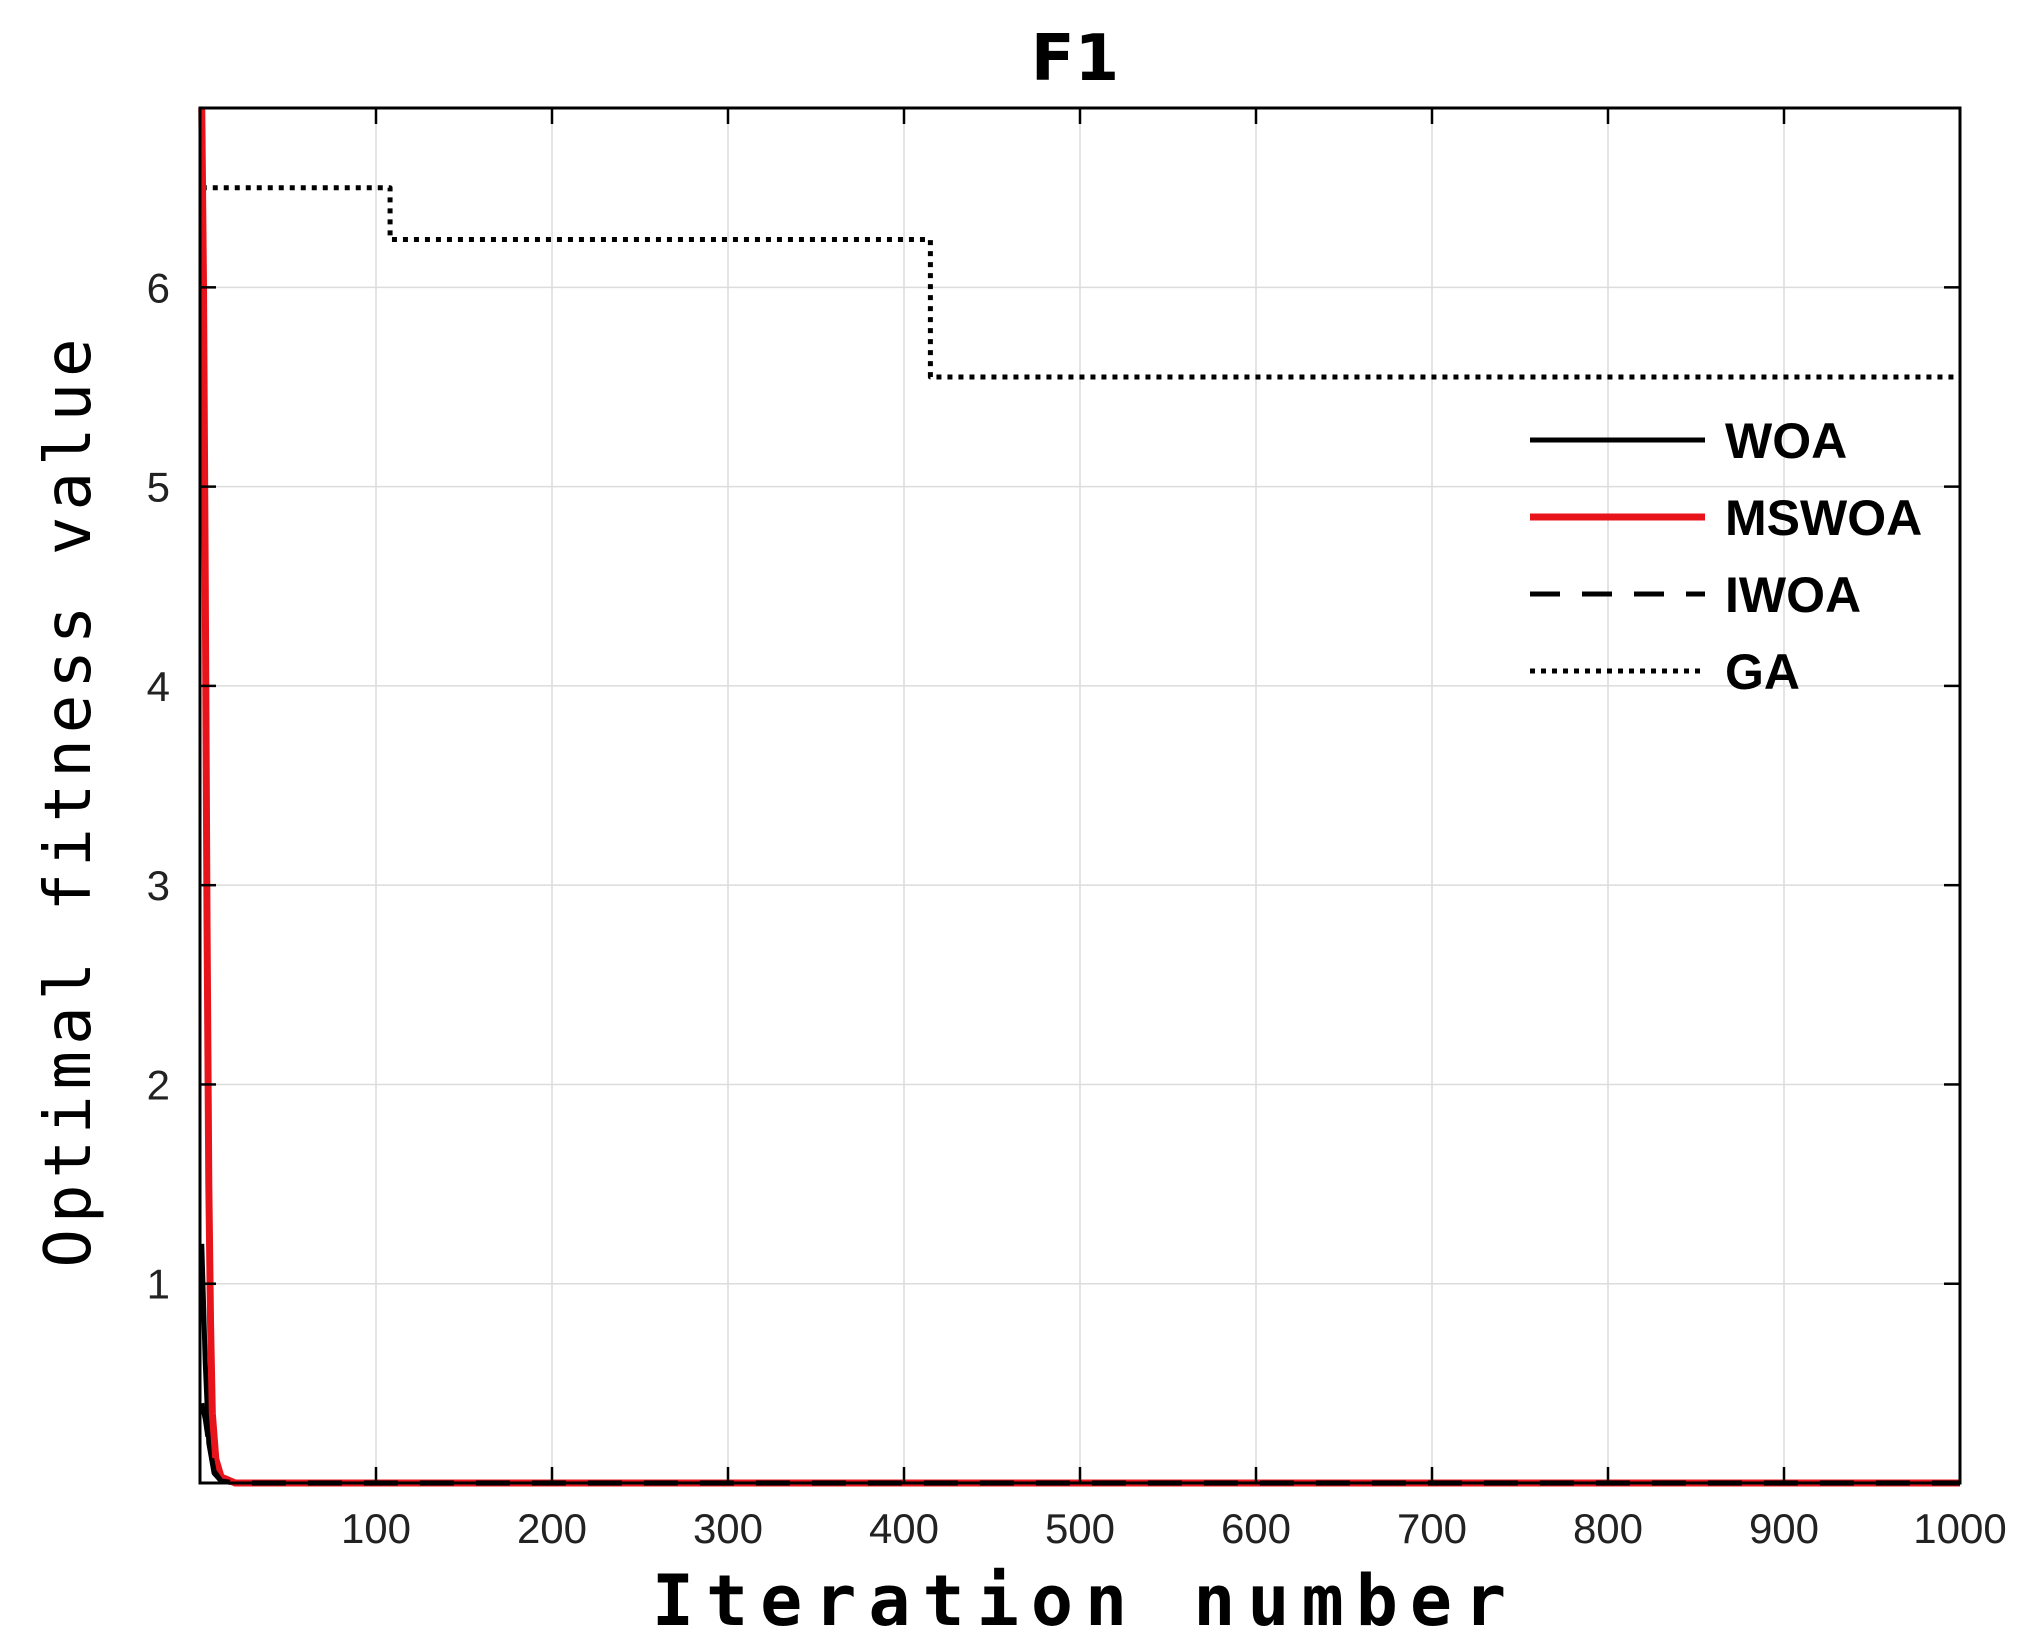 This screenshot has height=1642, width=2039. Describe the element at coordinates (1786, 441) in the screenshot. I see `legend-label-woa: WOA` at that location.